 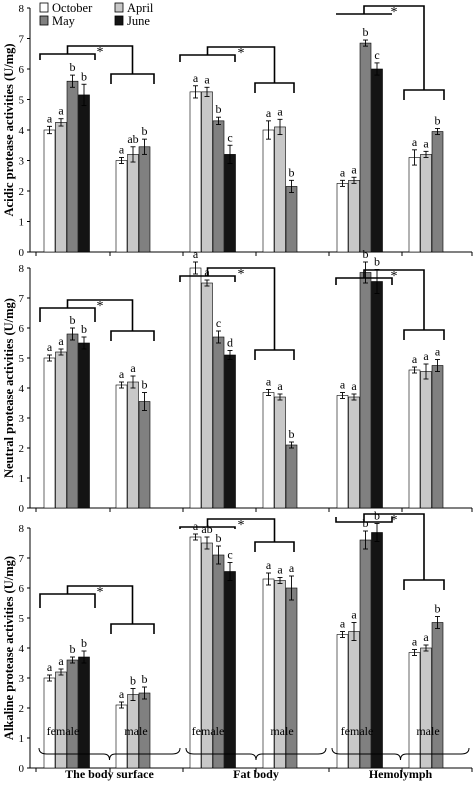 What do you see at coordinates (22, 769) in the screenshot?
I see `y-tick-label: 0` at bounding box center [22, 769].